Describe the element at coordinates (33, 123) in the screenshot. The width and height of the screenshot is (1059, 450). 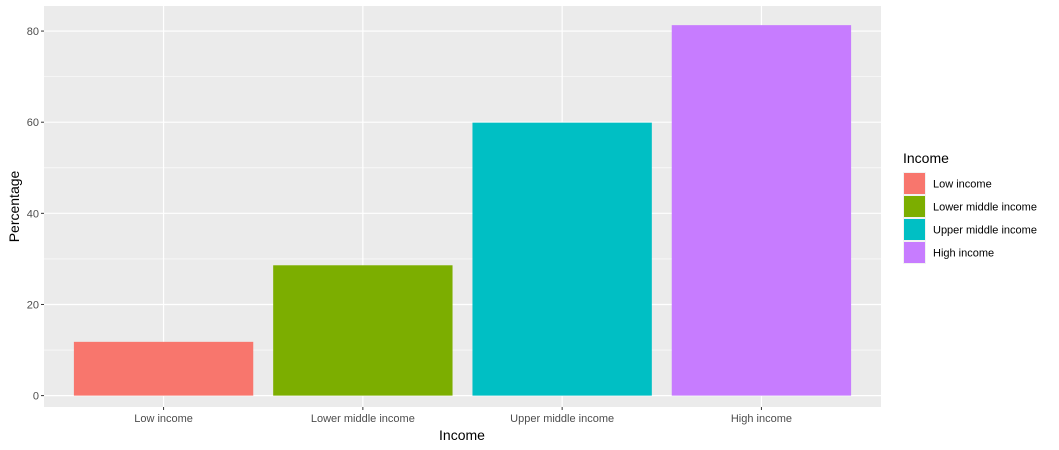
I see `y-tick-label: 60` at that location.